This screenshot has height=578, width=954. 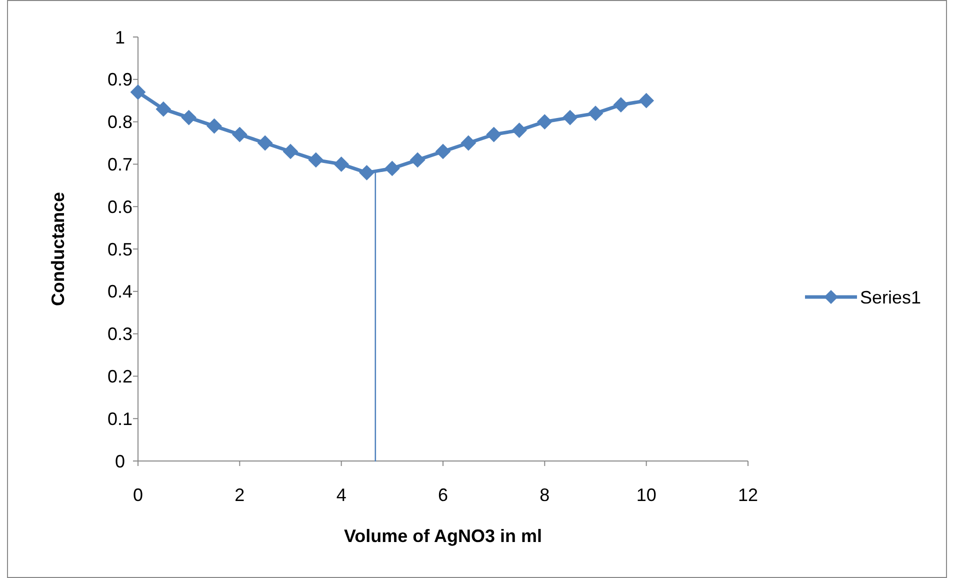 I want to click on x-tick-label: 2, so click(x=239, y=495).